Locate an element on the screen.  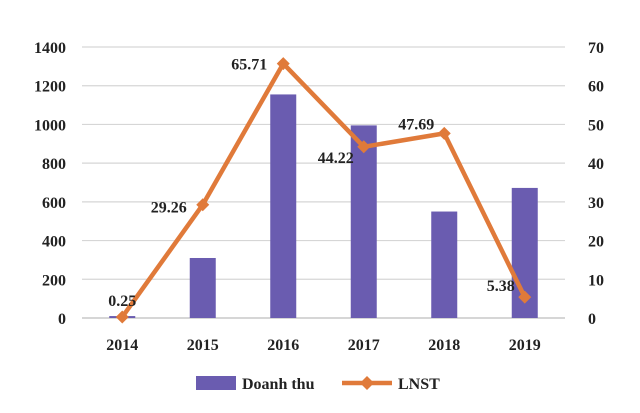
right-axis-tick-label: 0 is located at coordinates (592, 319).